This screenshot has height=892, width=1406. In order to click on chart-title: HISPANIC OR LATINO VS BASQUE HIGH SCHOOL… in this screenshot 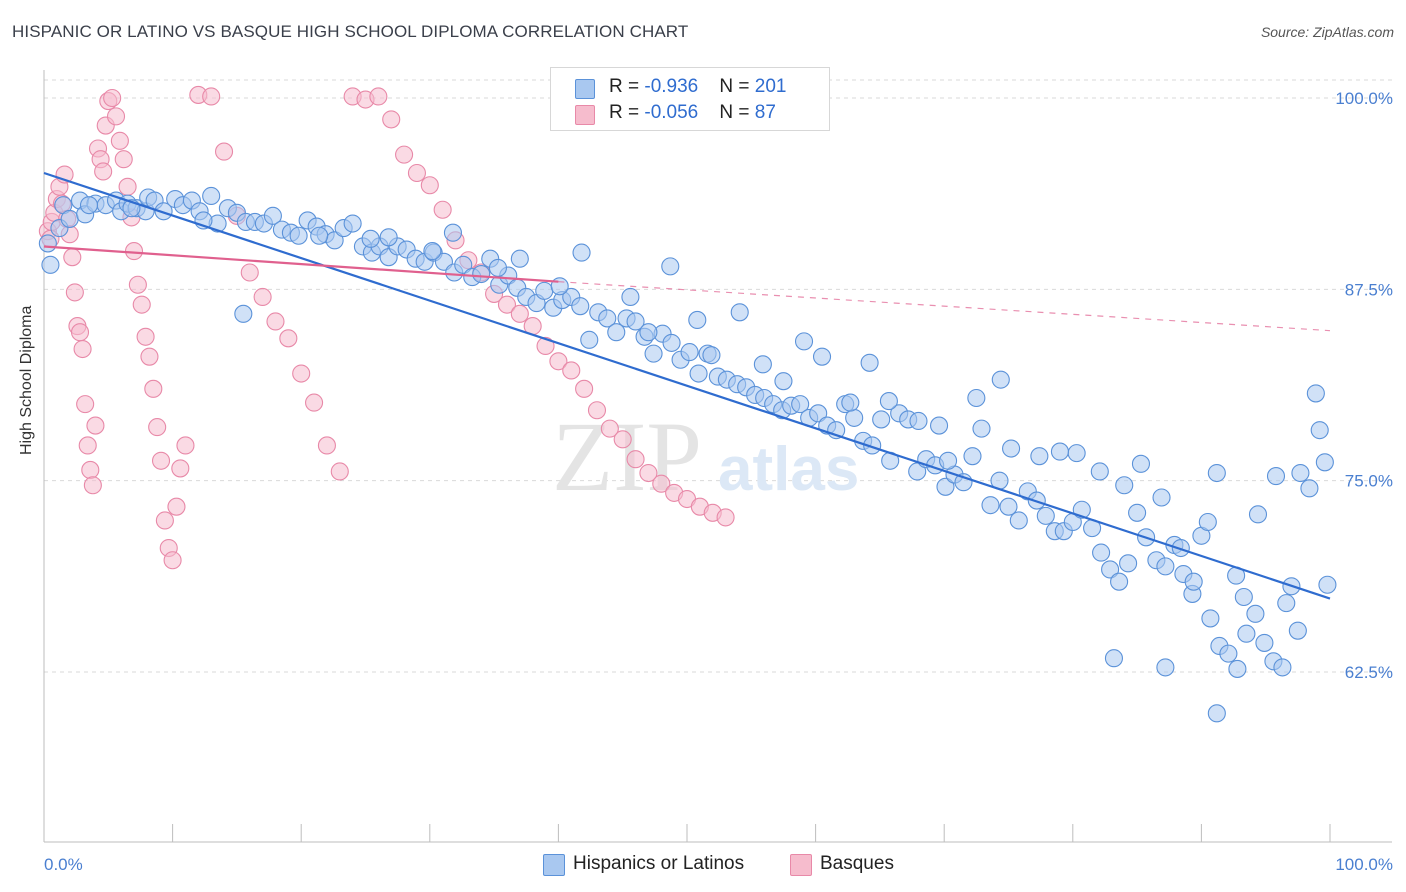, I will do `click(350, 31)`.